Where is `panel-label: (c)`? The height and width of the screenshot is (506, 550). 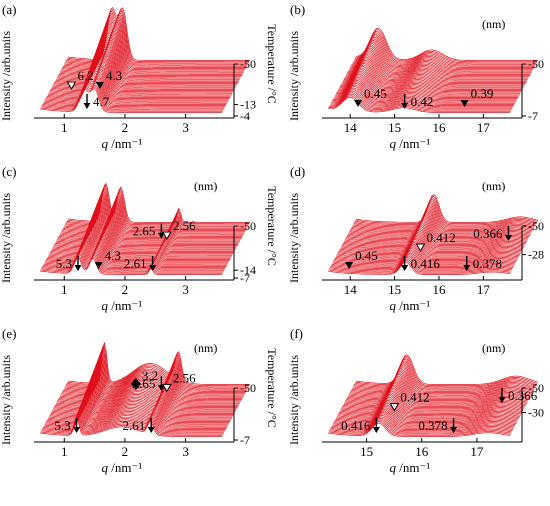 panel-label: (c) is located at coordinates (9, 171).